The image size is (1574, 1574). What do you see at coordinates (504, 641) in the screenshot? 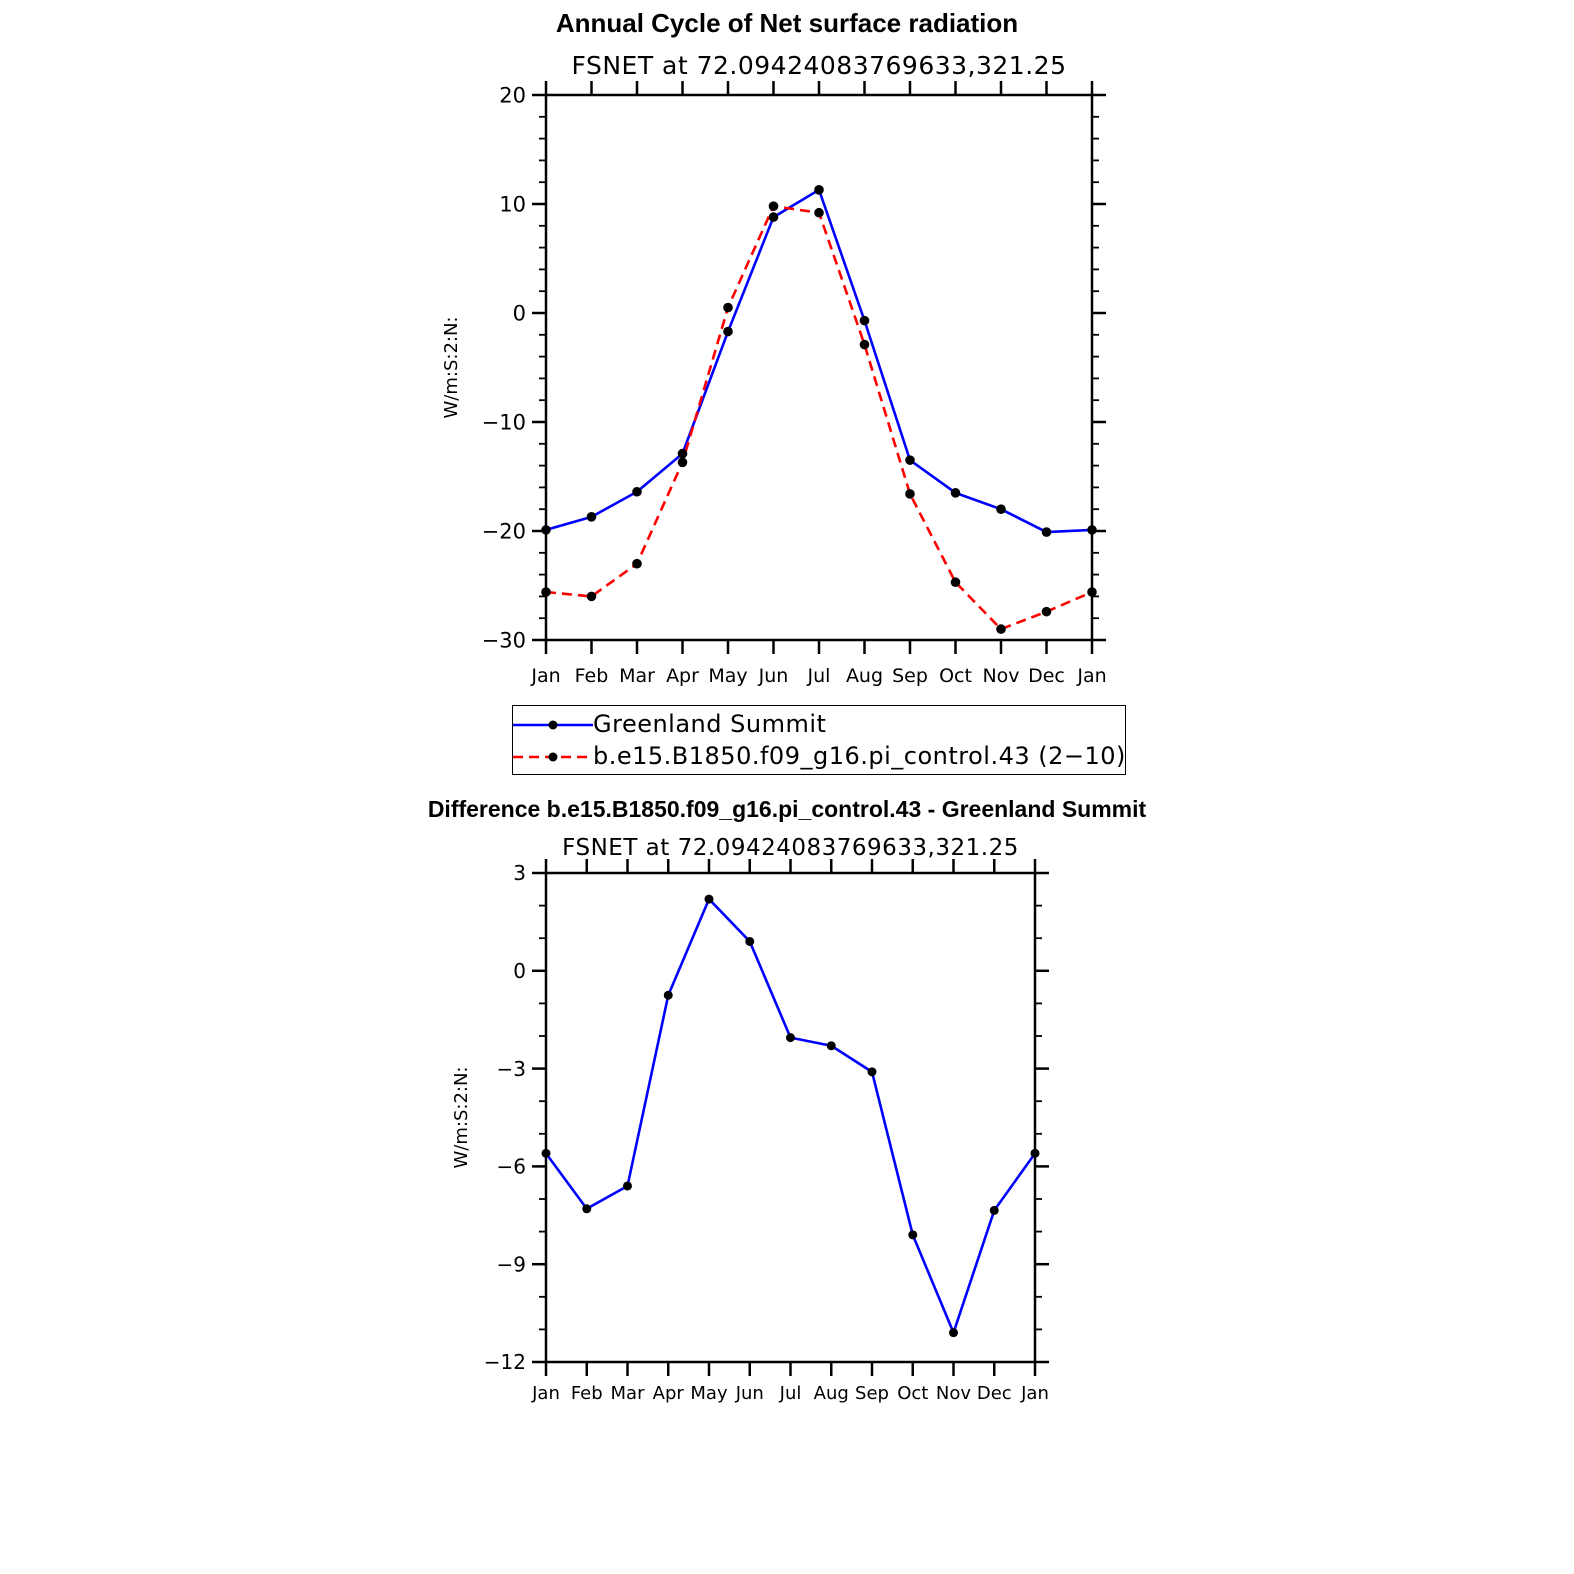
I see `chart1-ytick-label: −30` at bounding box center [504, 641].